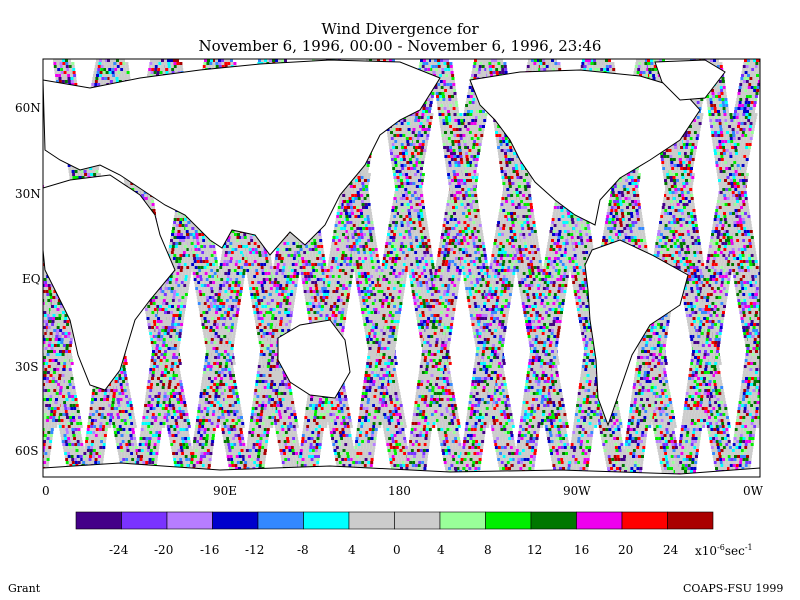 This screenshot has width=800, height=600. Describe the element at coordinates (209, 550) in the screenshot. I see `colorbar-tick: -16` at that location.